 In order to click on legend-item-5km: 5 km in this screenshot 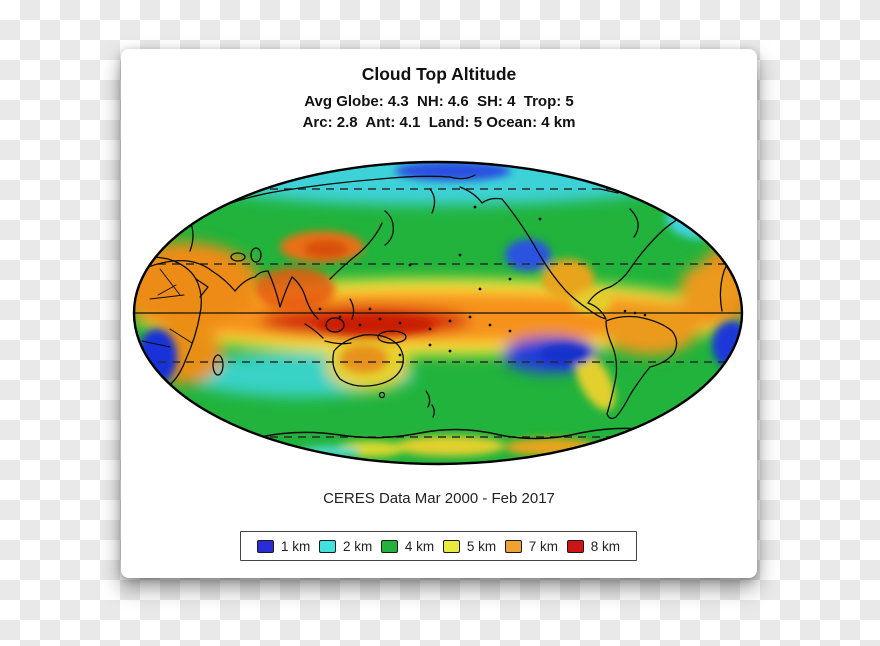, I will do `click(469, 546)`.